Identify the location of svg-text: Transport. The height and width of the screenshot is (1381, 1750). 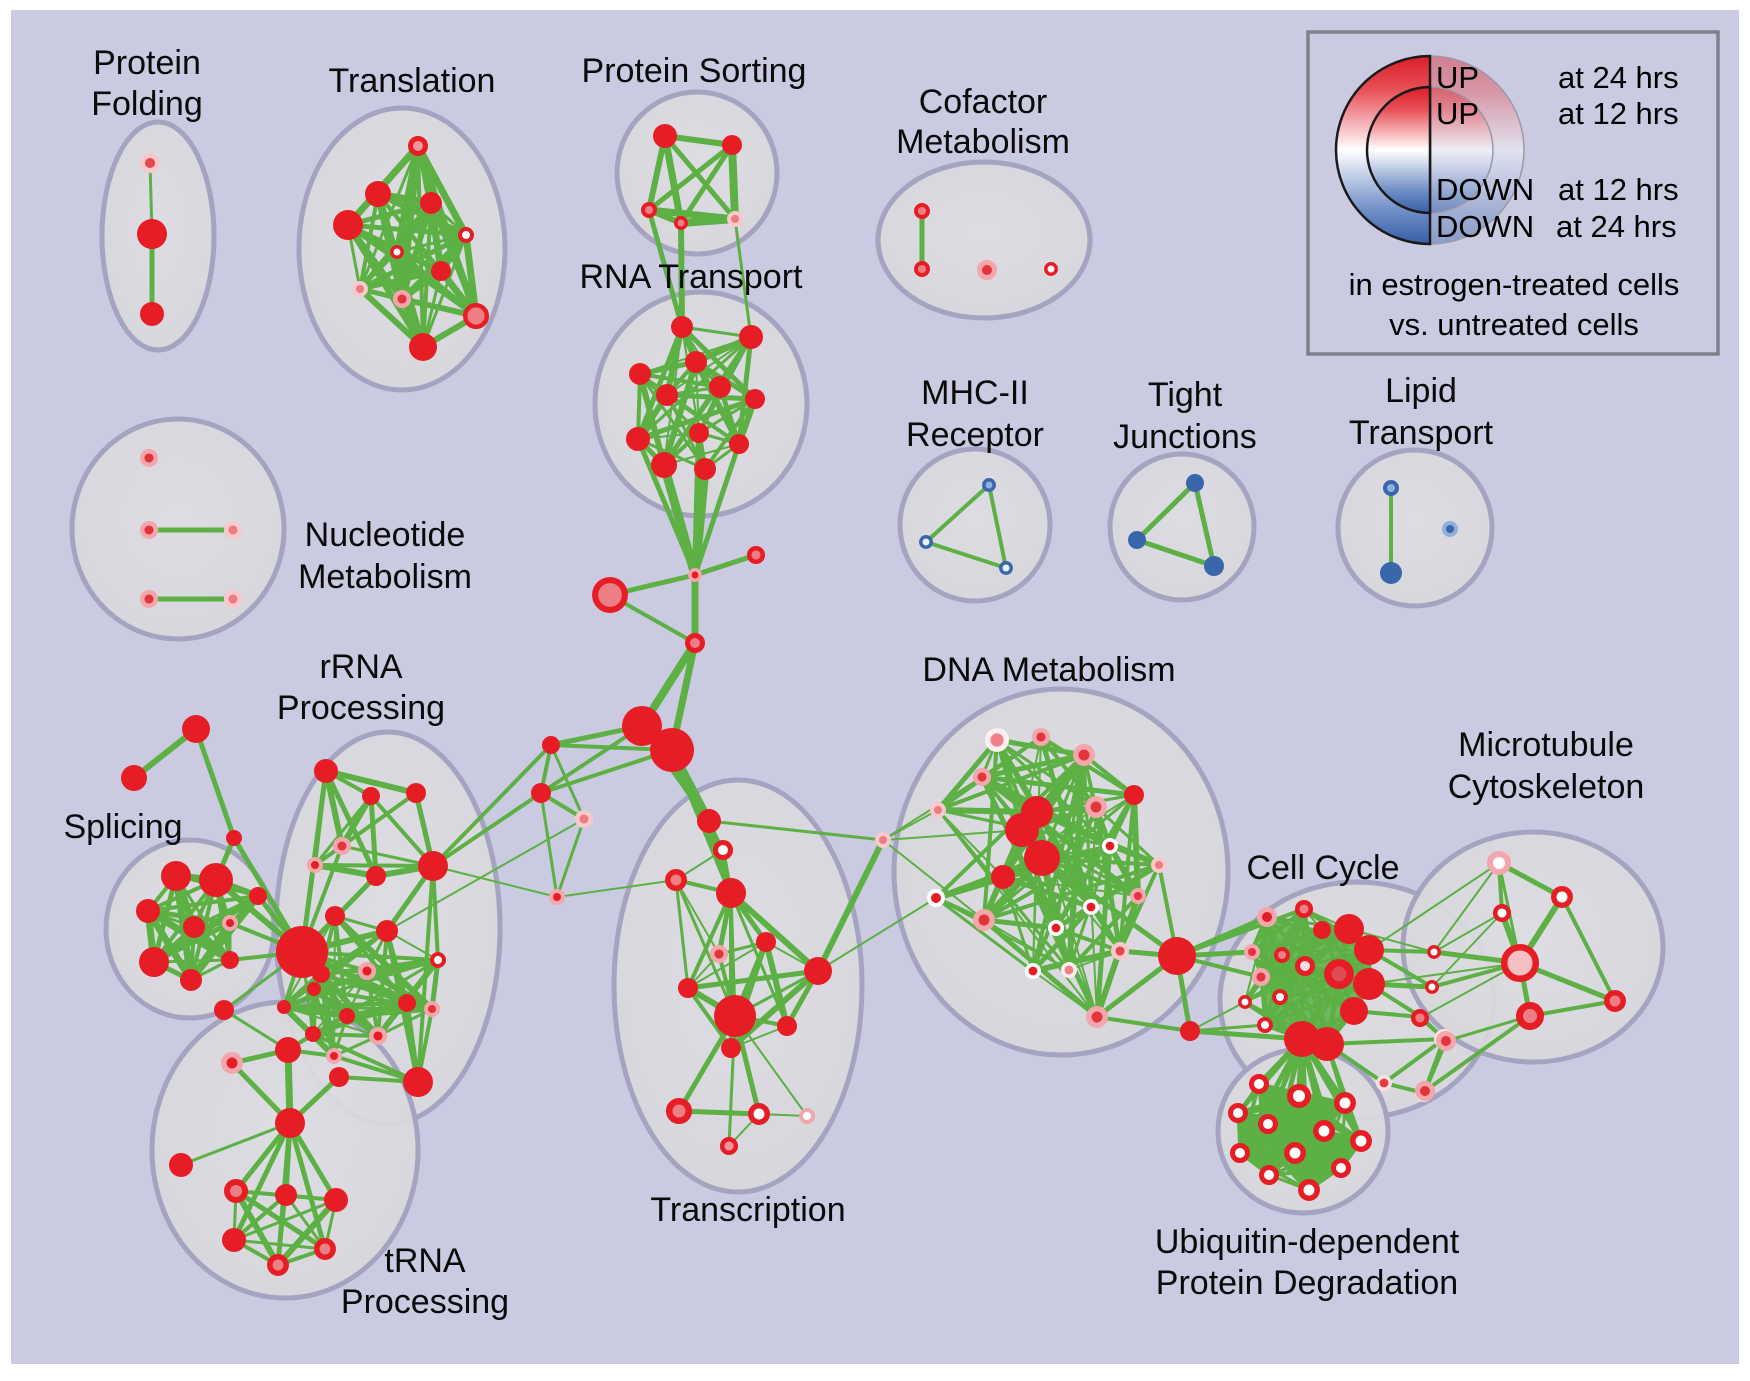
(1421, 433).